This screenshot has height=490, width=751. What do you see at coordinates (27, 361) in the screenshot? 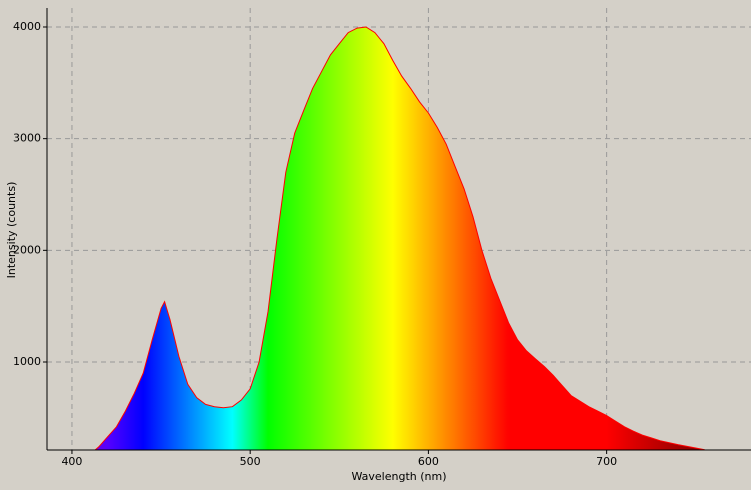
I see `y-tick-label: 1000` at bounding box center [27, 361].